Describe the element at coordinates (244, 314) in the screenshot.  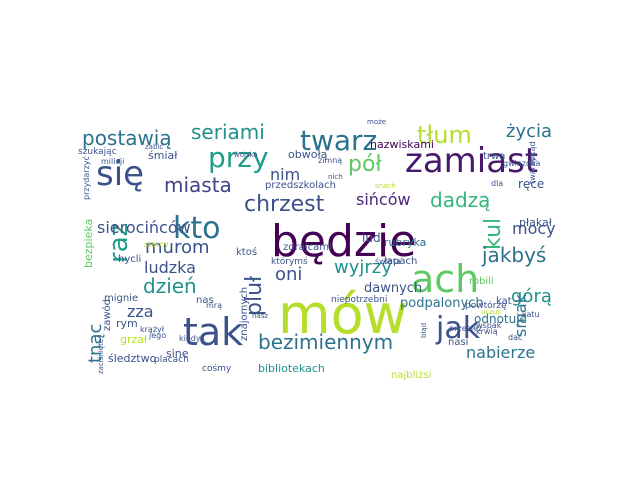
I see `word-znajomych: znajomych` at that location.